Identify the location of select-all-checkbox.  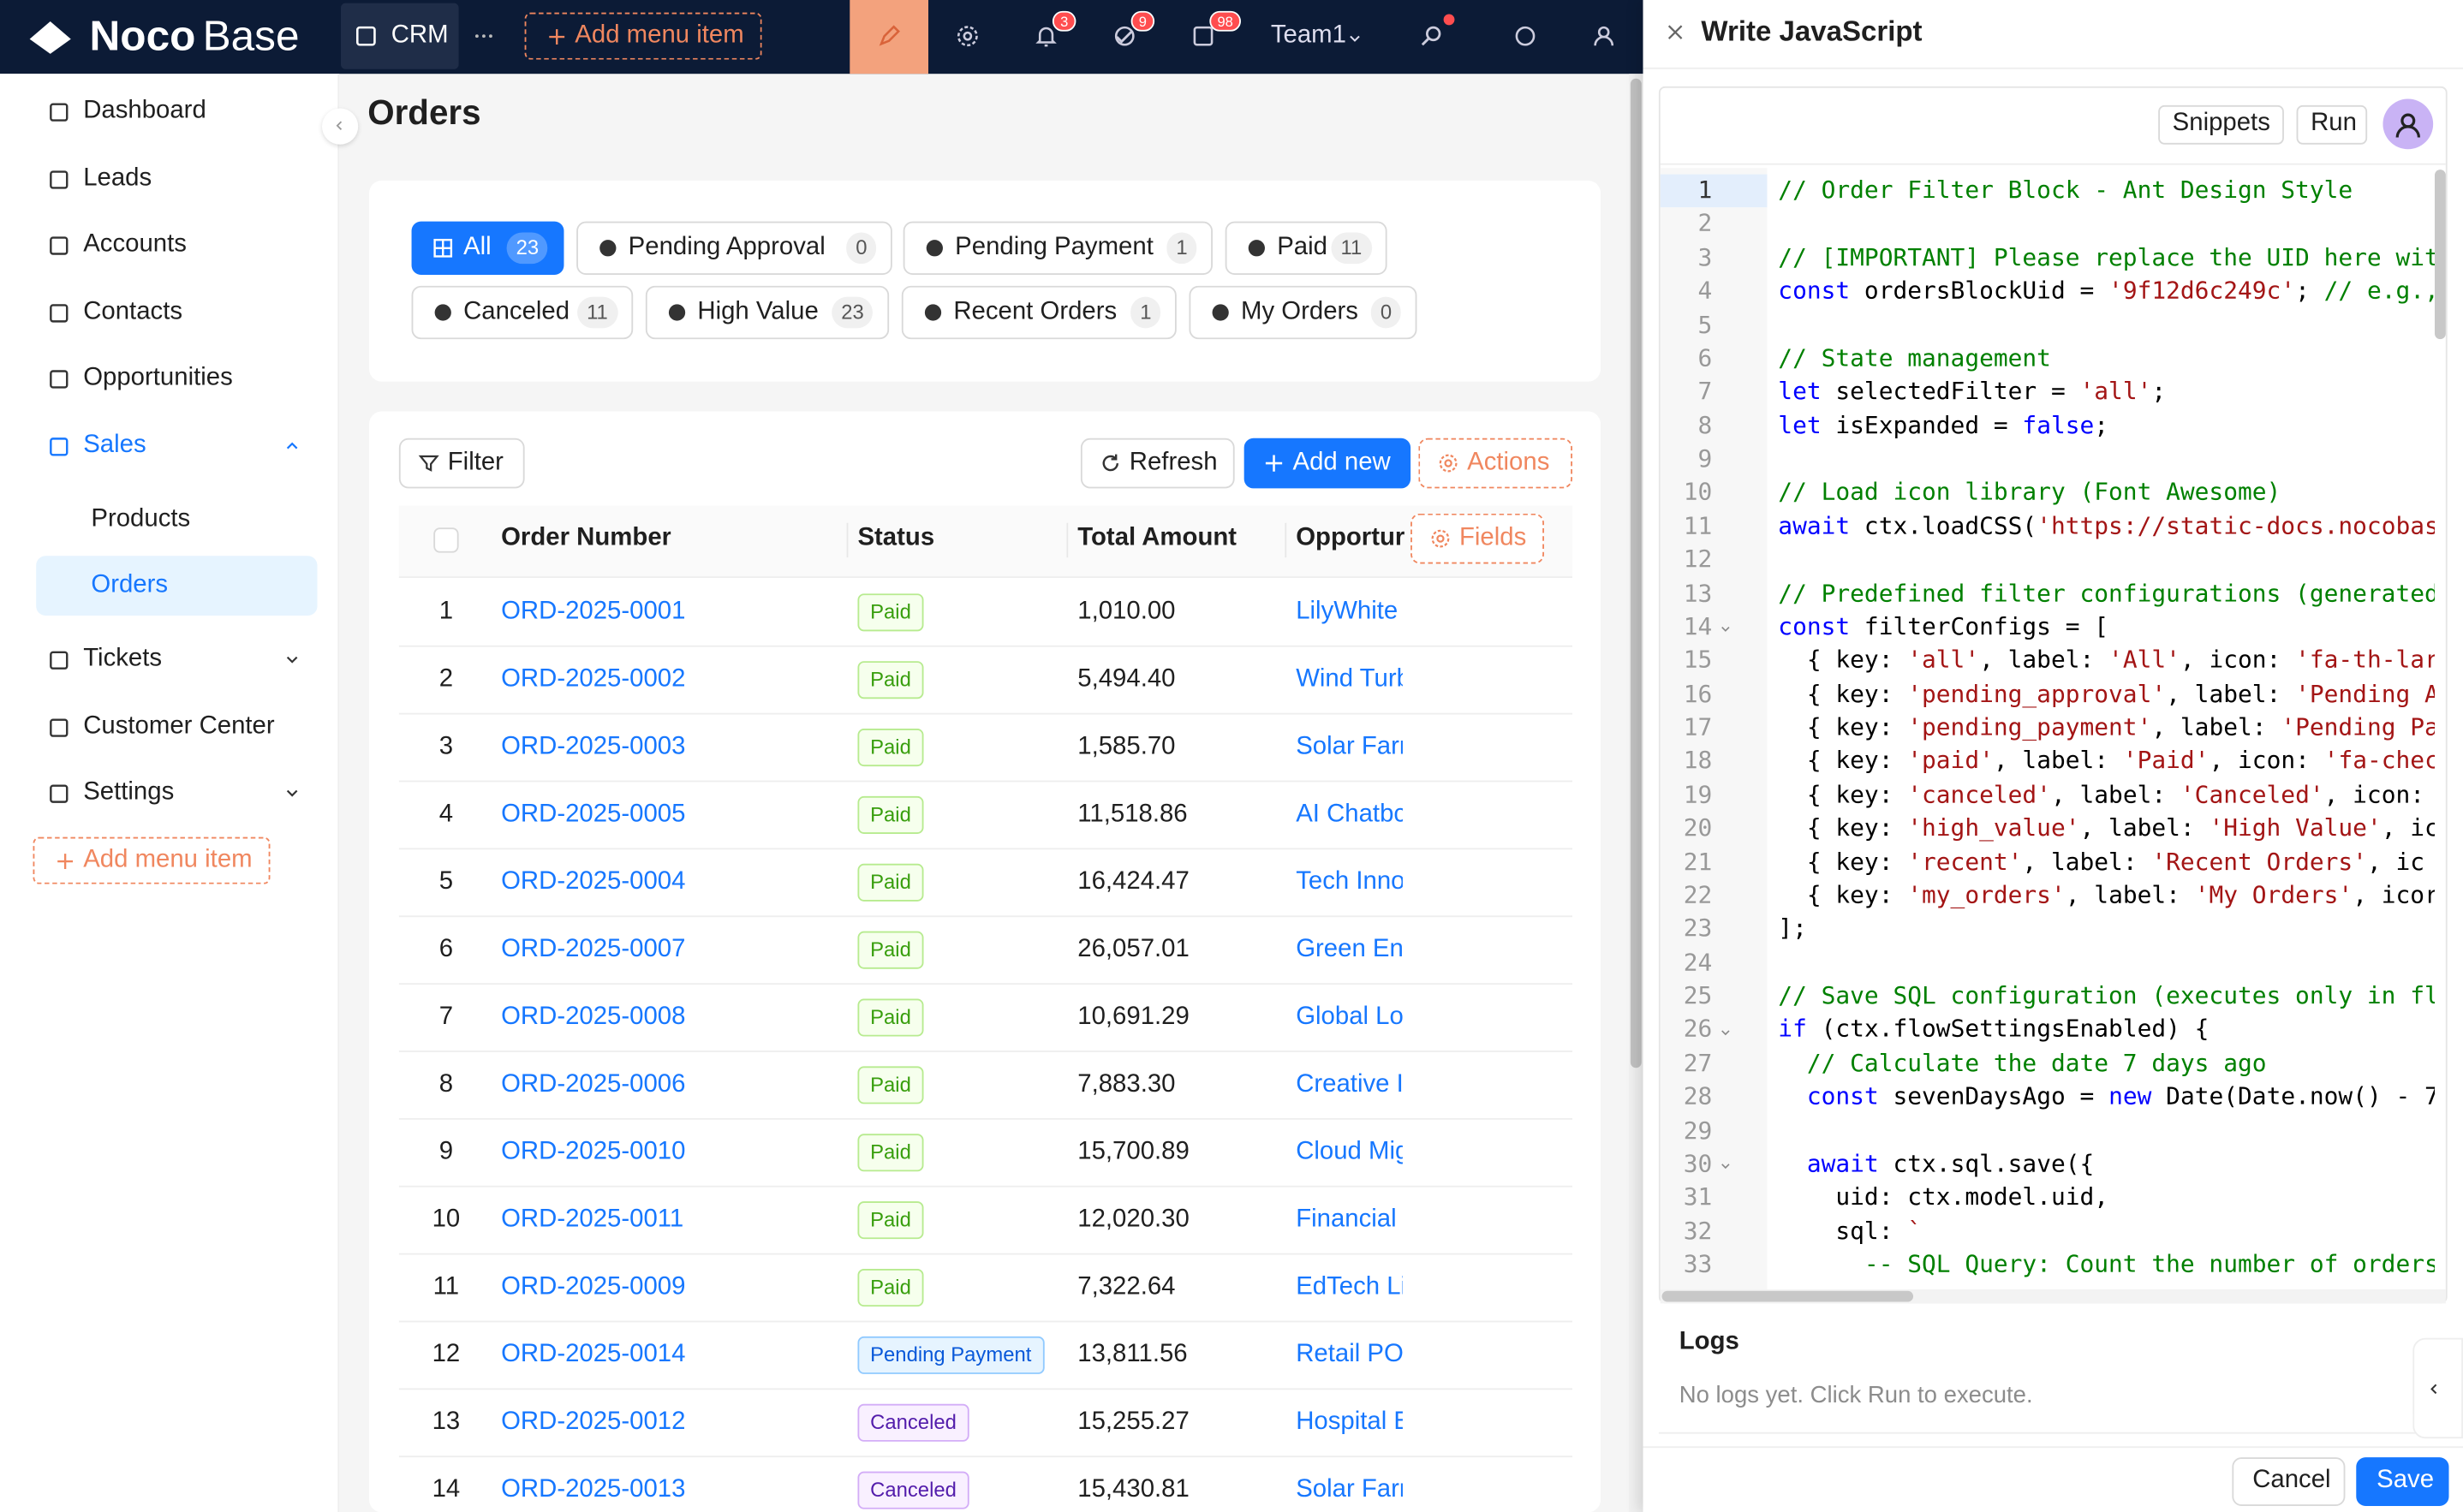
(446, 540).